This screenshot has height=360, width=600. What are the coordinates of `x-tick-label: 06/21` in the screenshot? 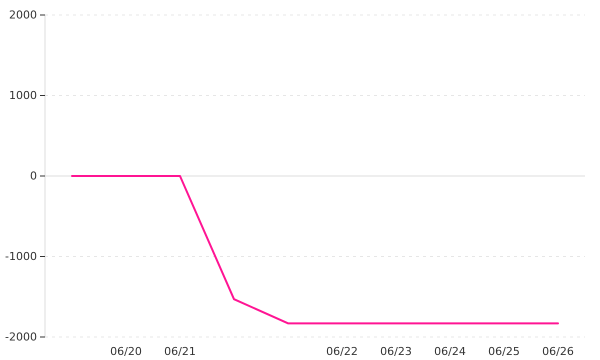 It's located at (180, 351).